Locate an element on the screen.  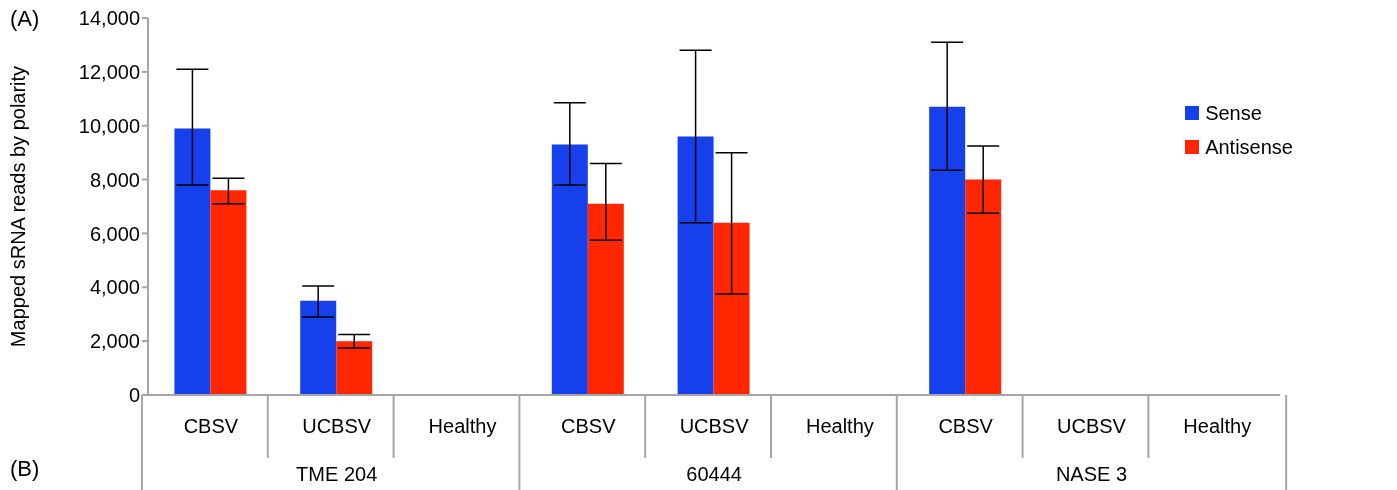
y-tick-label: 2,000 is located at coordinates (114, 341).